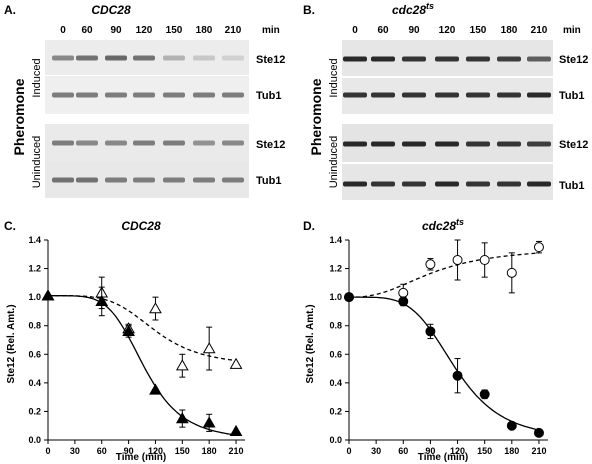 This screenshot has height=464, width=592. Describe the element at coordinates (447, 121) in the screenshot. I see `band-group-b` at that location.